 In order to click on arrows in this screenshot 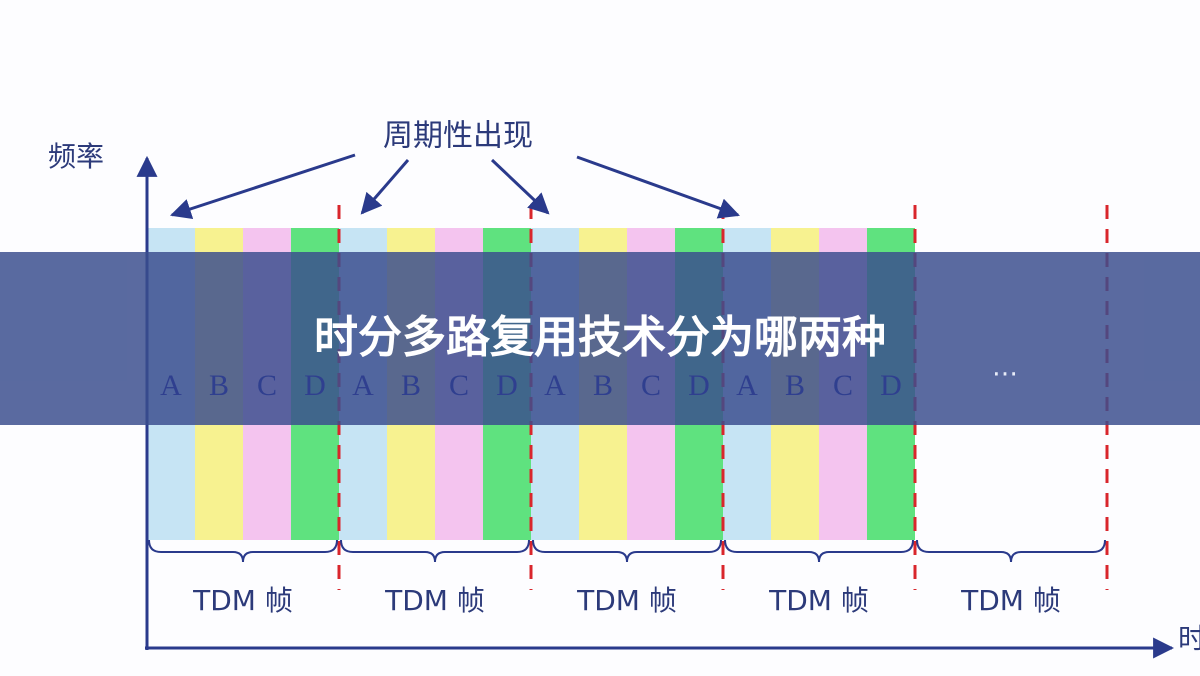, I will do `click(455, 186)`.